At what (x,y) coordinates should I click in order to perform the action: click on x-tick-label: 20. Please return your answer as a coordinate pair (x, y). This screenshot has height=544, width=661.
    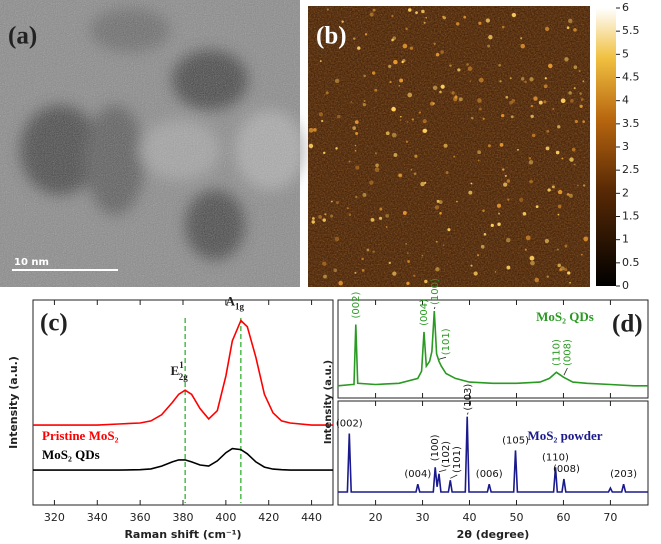
    Looking at the image, I should click on (376, 517).